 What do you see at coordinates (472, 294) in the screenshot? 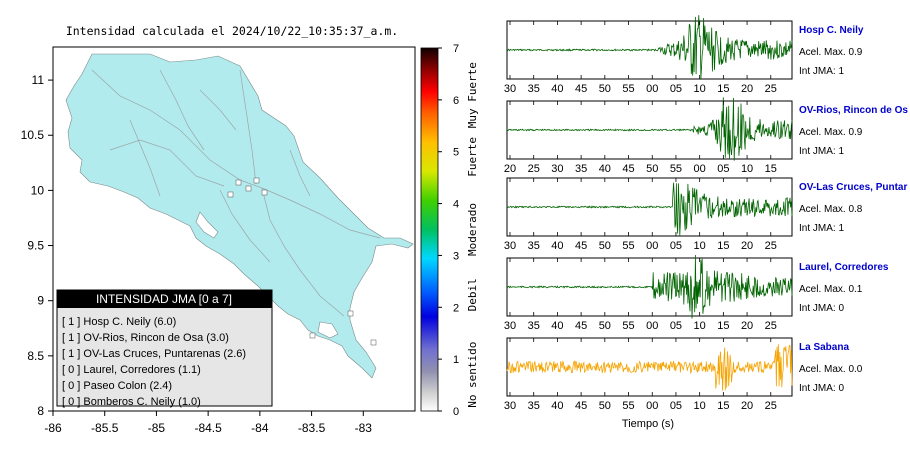
I see `colorbar-level-label: Debil` at bounding box center [472, 294].